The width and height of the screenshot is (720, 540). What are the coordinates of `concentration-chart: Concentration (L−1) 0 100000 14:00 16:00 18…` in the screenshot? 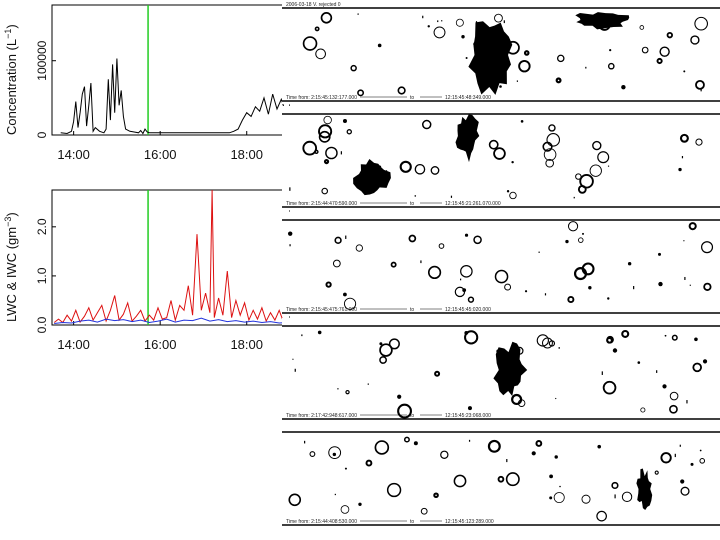 It's located at (146, 83).